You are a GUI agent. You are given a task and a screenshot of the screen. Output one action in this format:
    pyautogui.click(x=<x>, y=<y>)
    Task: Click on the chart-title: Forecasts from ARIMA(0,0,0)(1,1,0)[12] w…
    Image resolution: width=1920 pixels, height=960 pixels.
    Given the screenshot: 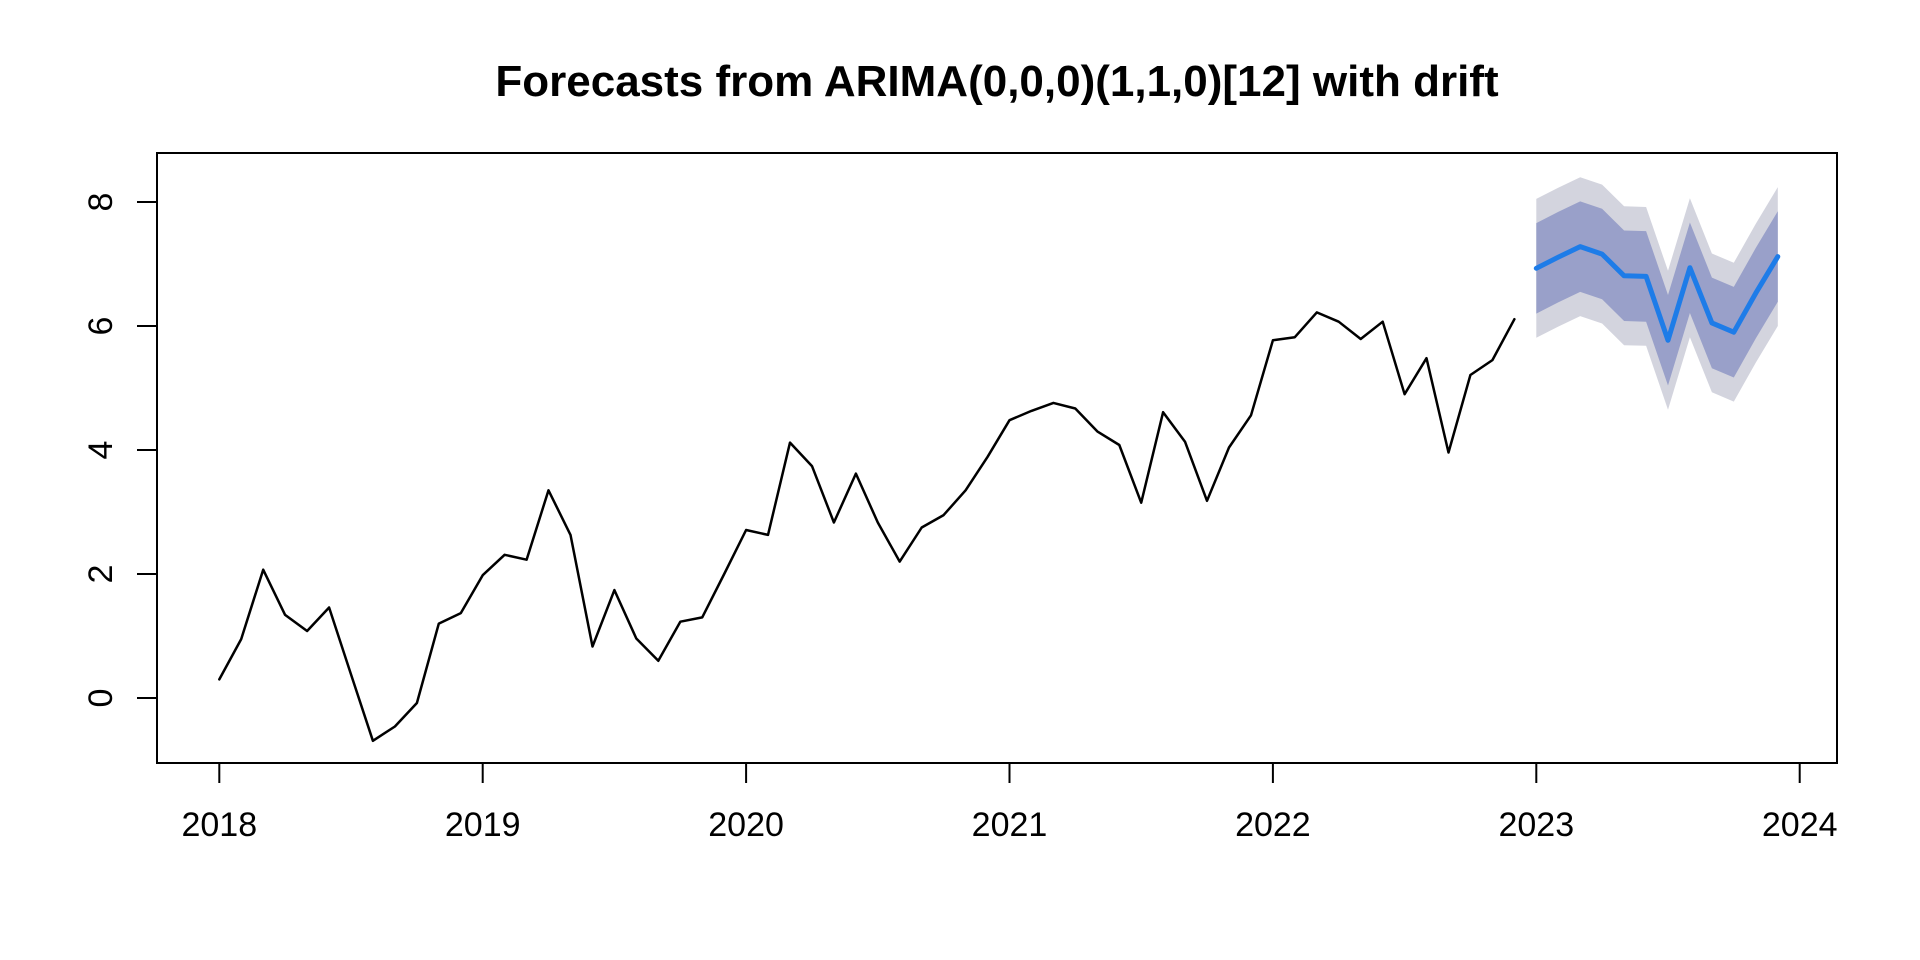 What is the action you would take?
    pyautogui.click(x=997, y=81)
    